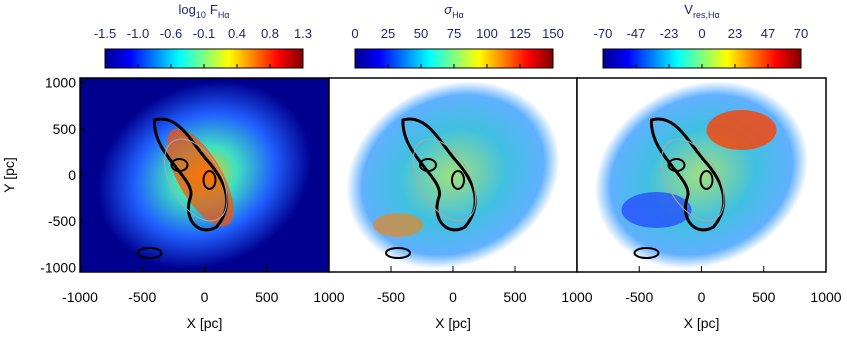 This screenshot has width=847, height=340. What do you see at coordinates (204, 33) in the screenshot?
I see `colorbar-tick-label: -0.1` at bounding box center [204, 33].